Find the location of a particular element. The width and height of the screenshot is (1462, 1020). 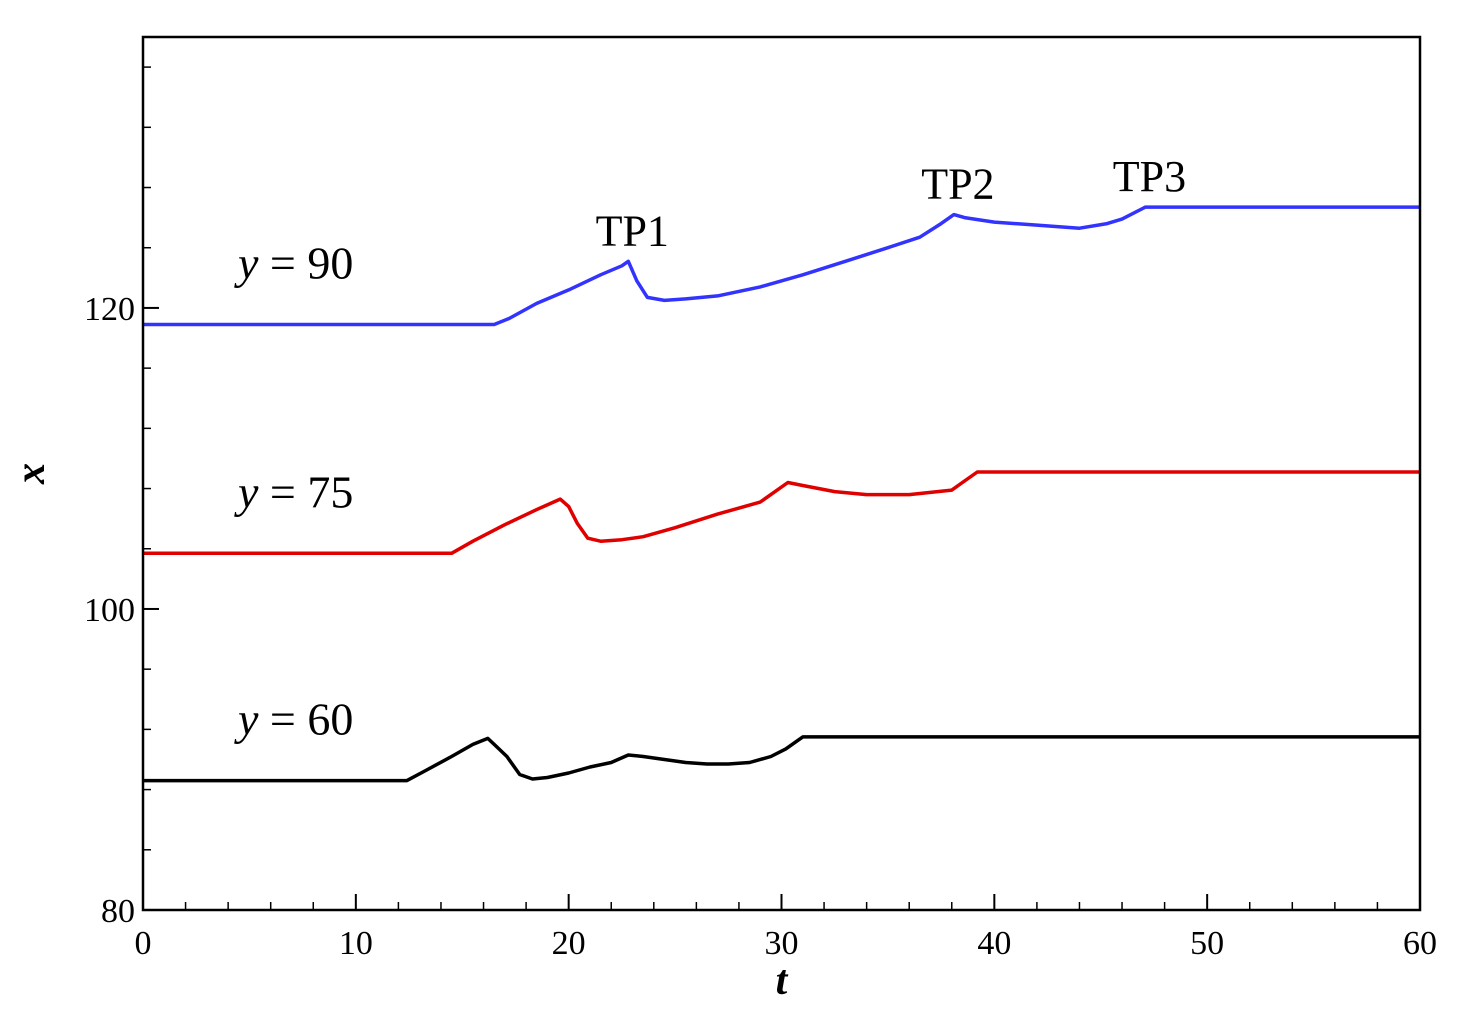

x-tick-label: 40 is located at coordinates (994, 943).